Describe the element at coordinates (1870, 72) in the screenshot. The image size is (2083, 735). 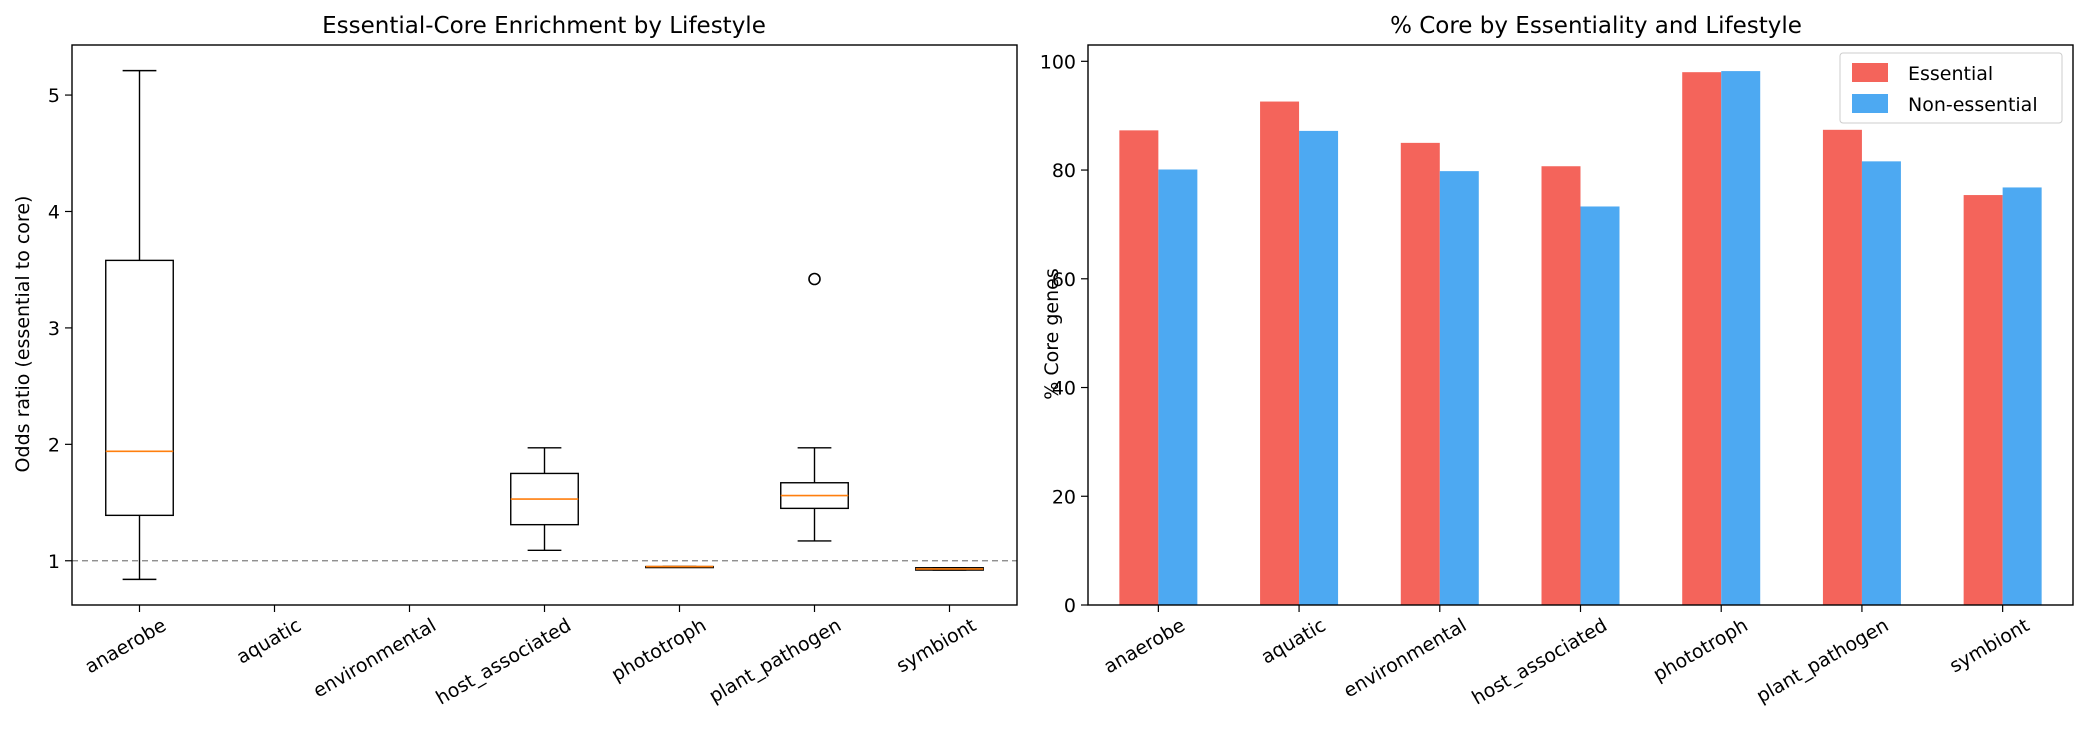
I see `legend-swatch-essential` at that location.